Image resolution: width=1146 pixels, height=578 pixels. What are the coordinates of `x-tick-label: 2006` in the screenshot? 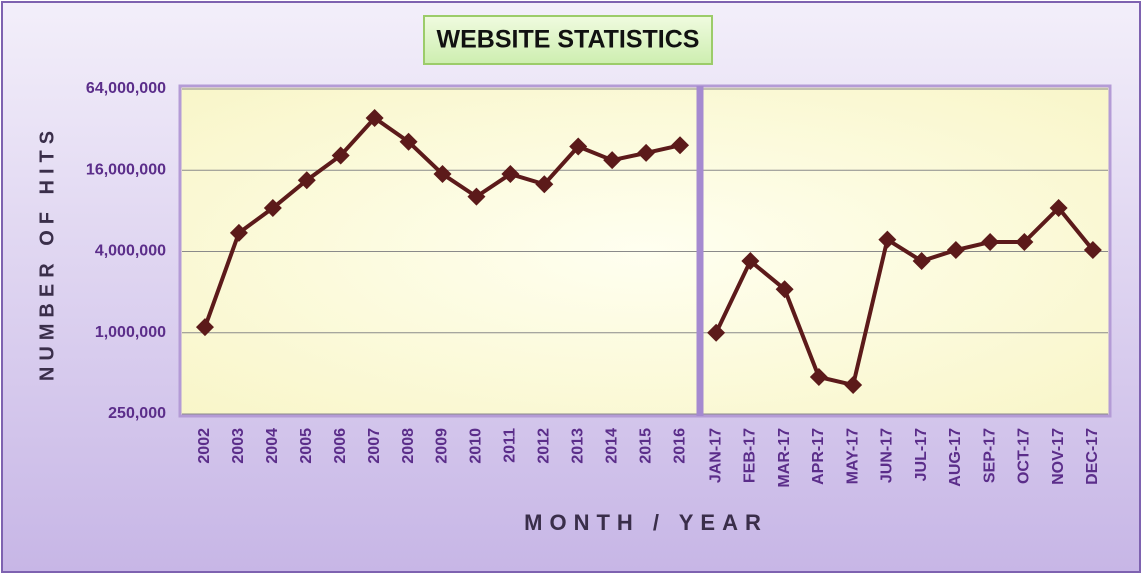 It's located at (340, 446).